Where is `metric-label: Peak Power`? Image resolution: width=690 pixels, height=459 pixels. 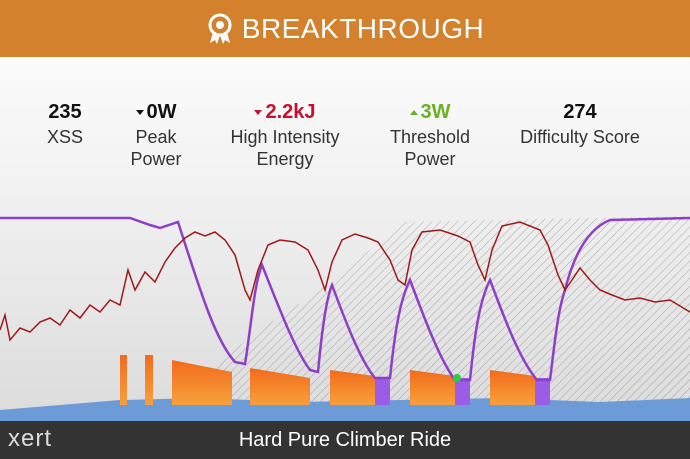
metric-label: Peak Power is located at coordinates (156, 148).